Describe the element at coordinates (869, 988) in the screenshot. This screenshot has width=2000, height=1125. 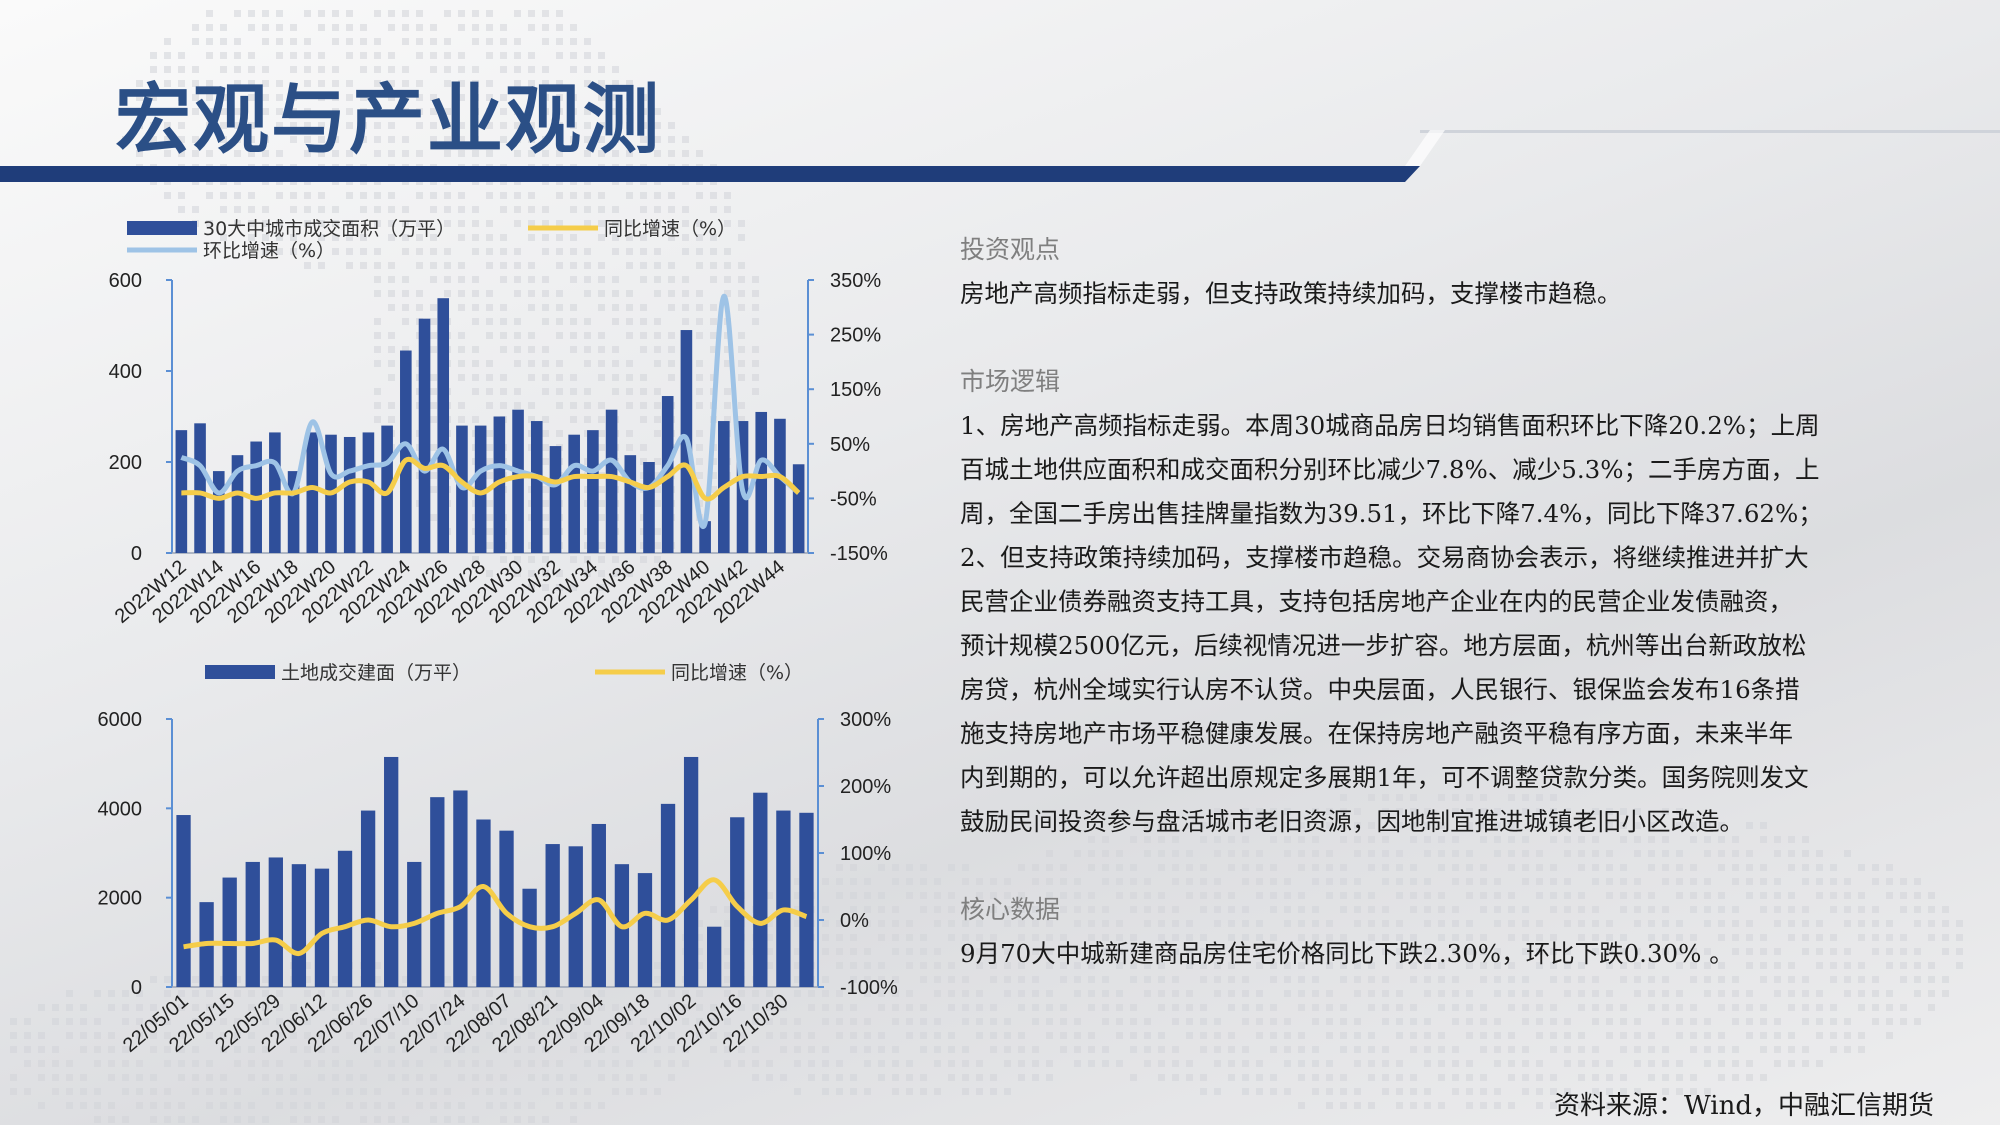
I see `right-tick-label: -100%` at that location.